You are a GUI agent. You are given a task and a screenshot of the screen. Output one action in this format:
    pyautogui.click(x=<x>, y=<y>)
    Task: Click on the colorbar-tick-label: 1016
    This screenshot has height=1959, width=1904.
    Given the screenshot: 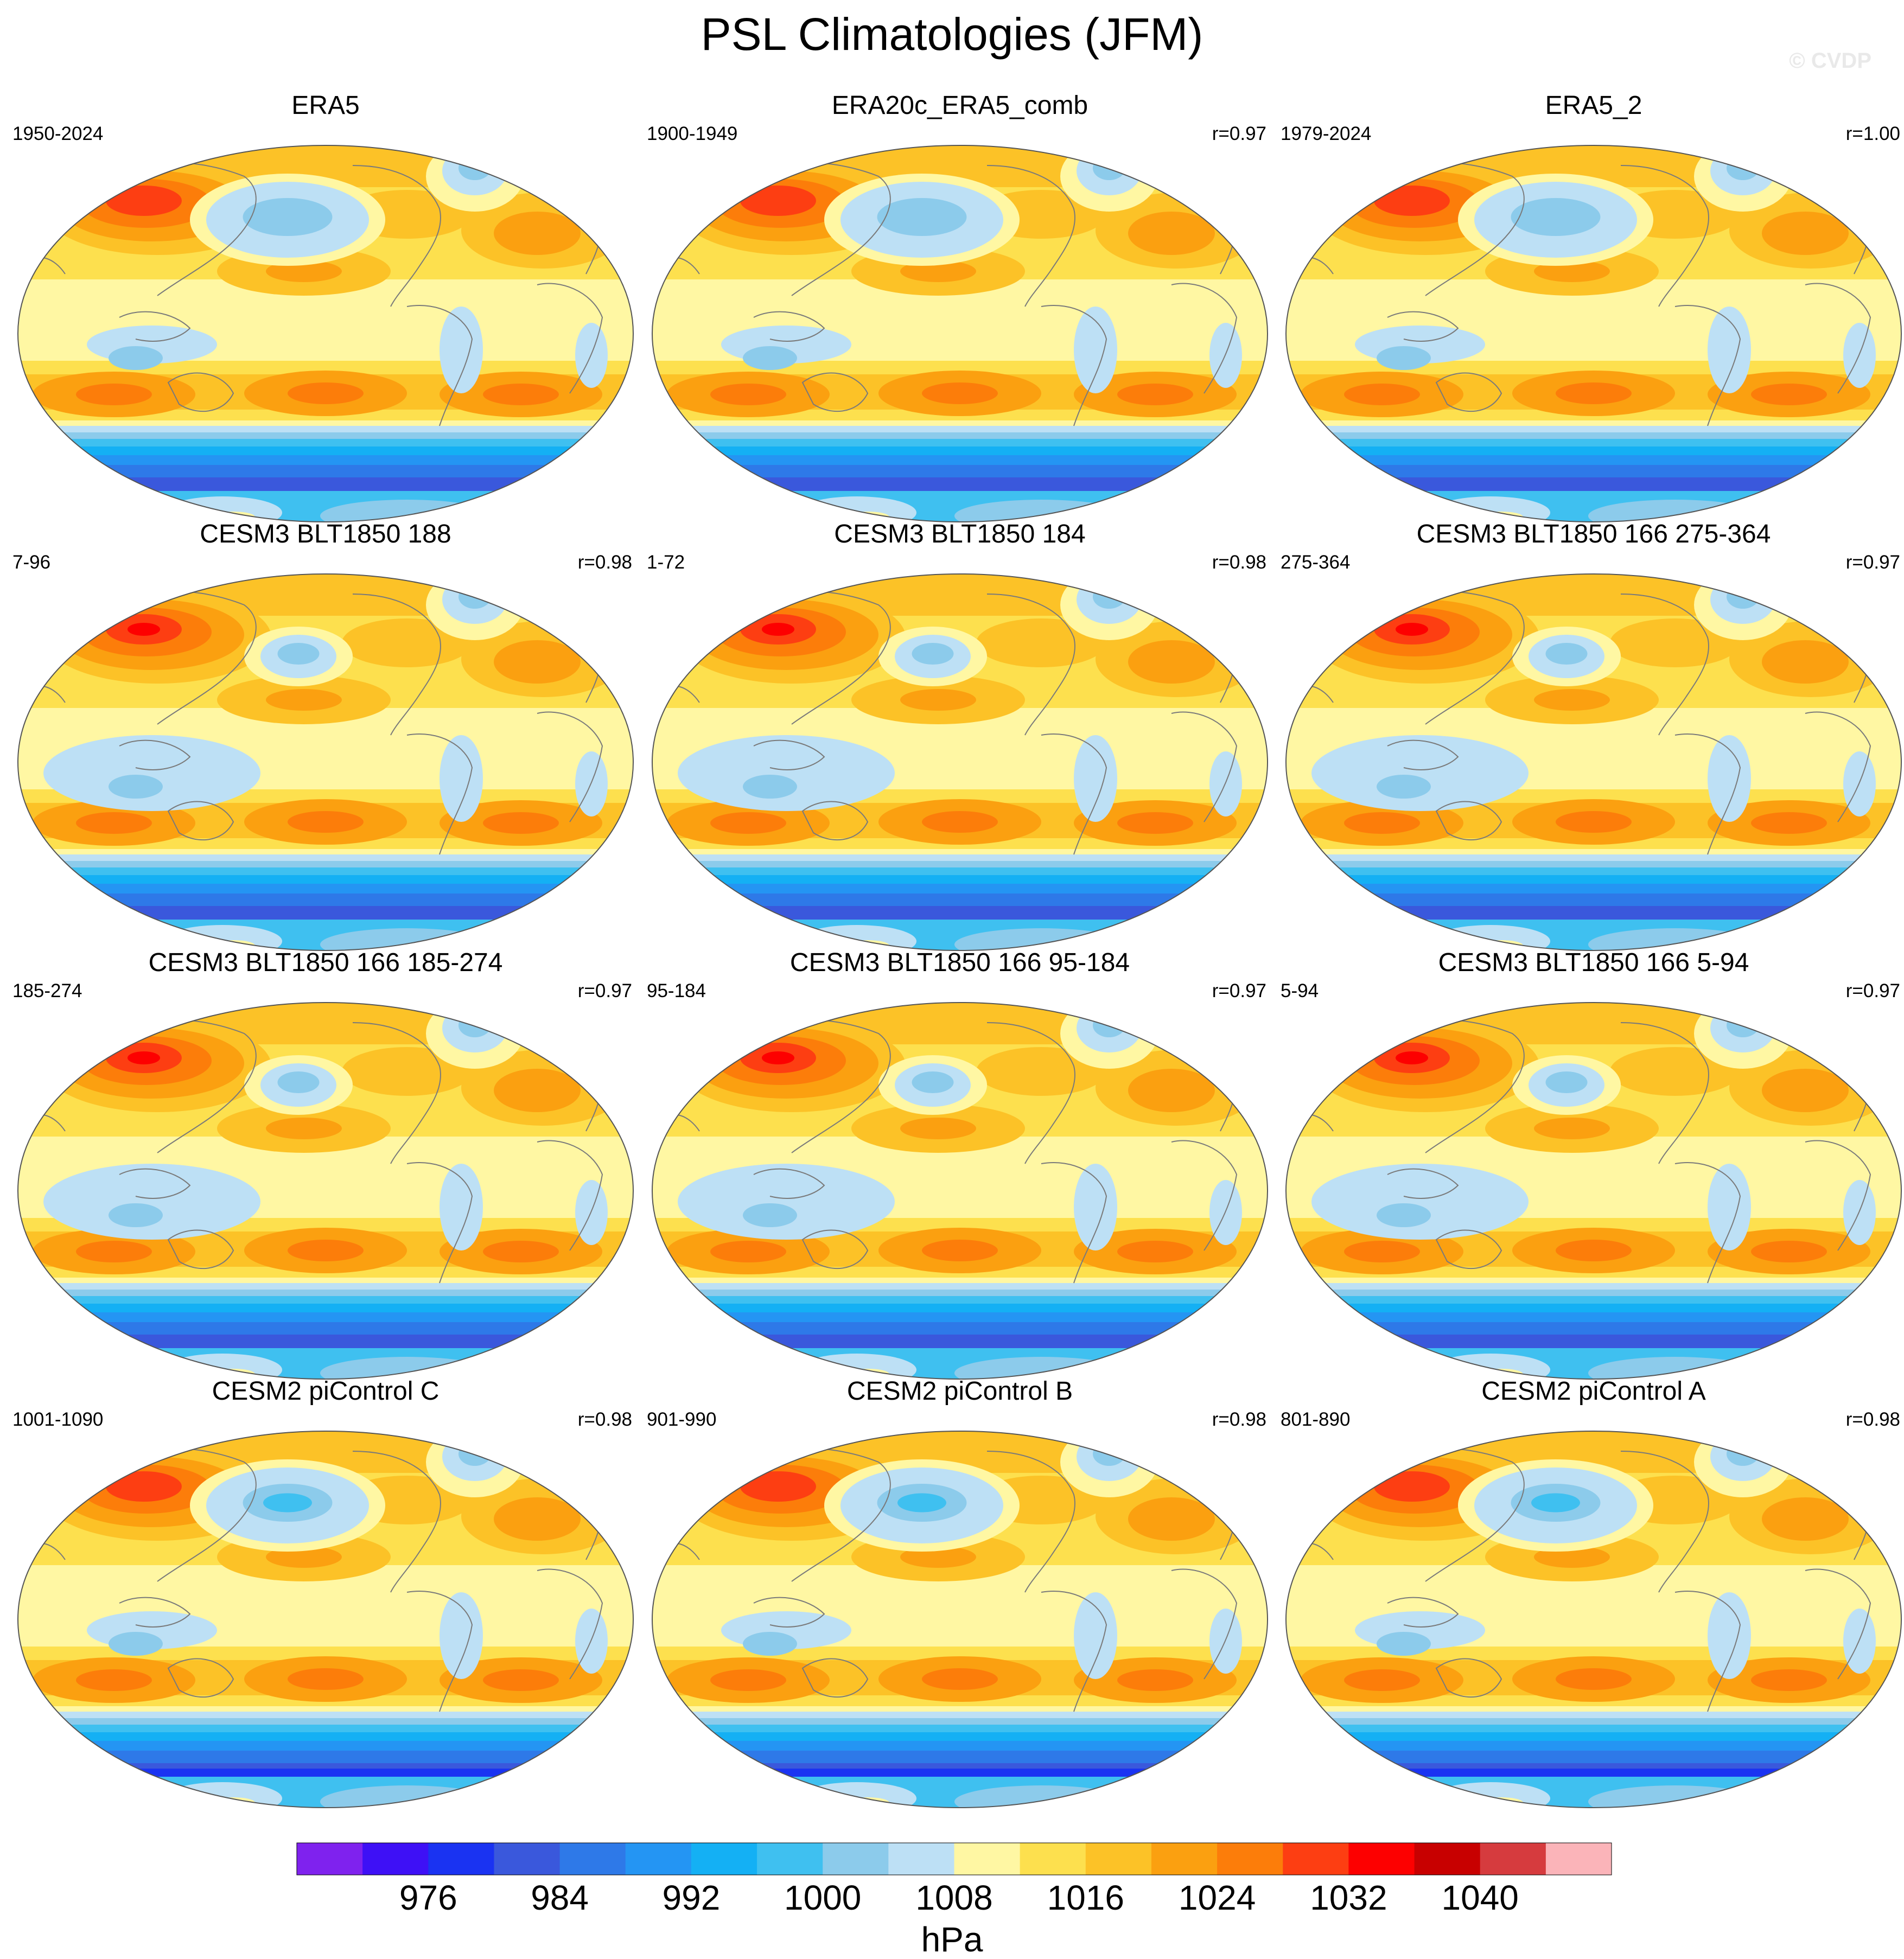 What is the action you would take?
    pyautogui.click(x=1085, y=1897)
    